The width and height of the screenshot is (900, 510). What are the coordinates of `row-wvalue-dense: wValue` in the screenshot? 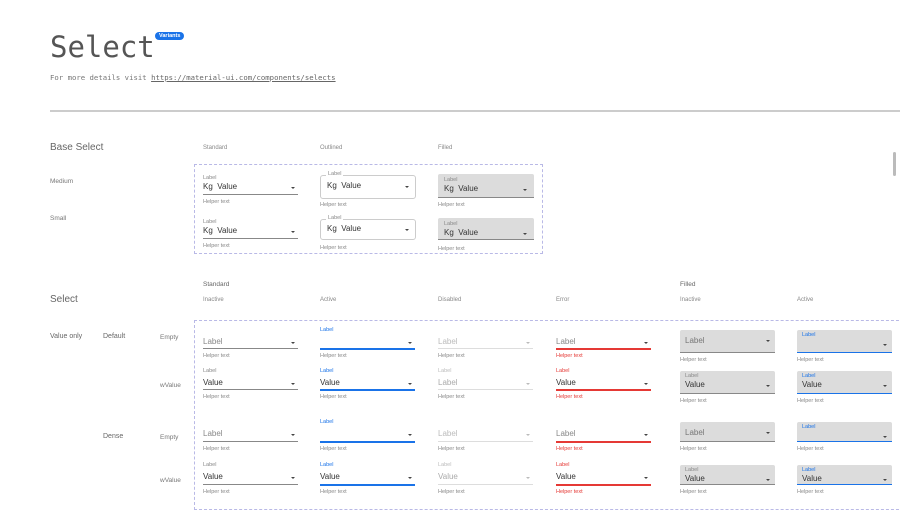 It's located at (170, 480).